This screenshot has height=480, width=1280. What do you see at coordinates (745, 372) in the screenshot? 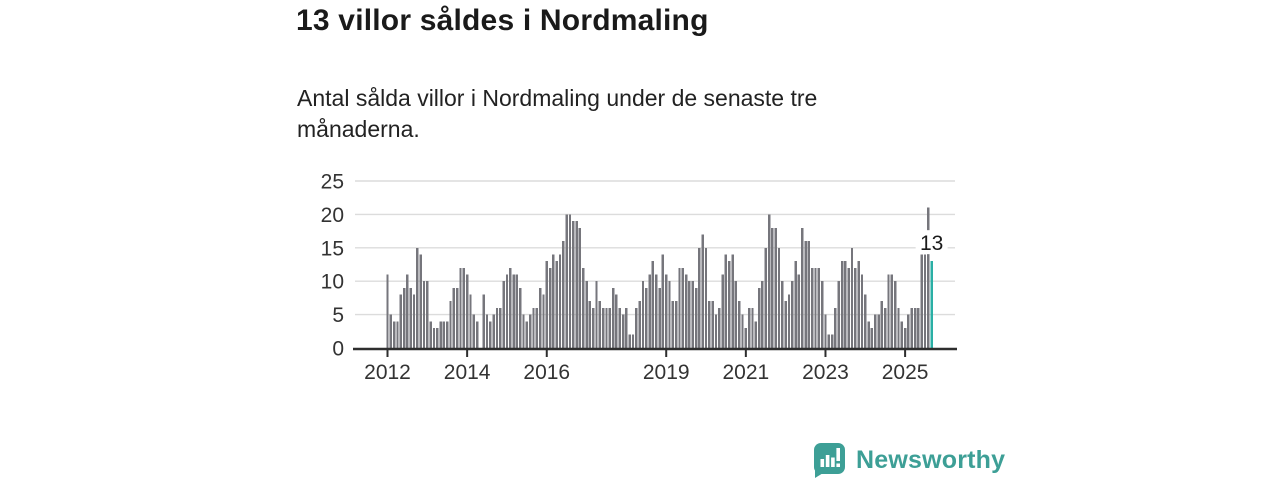
I see `svg-text: 2021` at bounding box center [745, 372].